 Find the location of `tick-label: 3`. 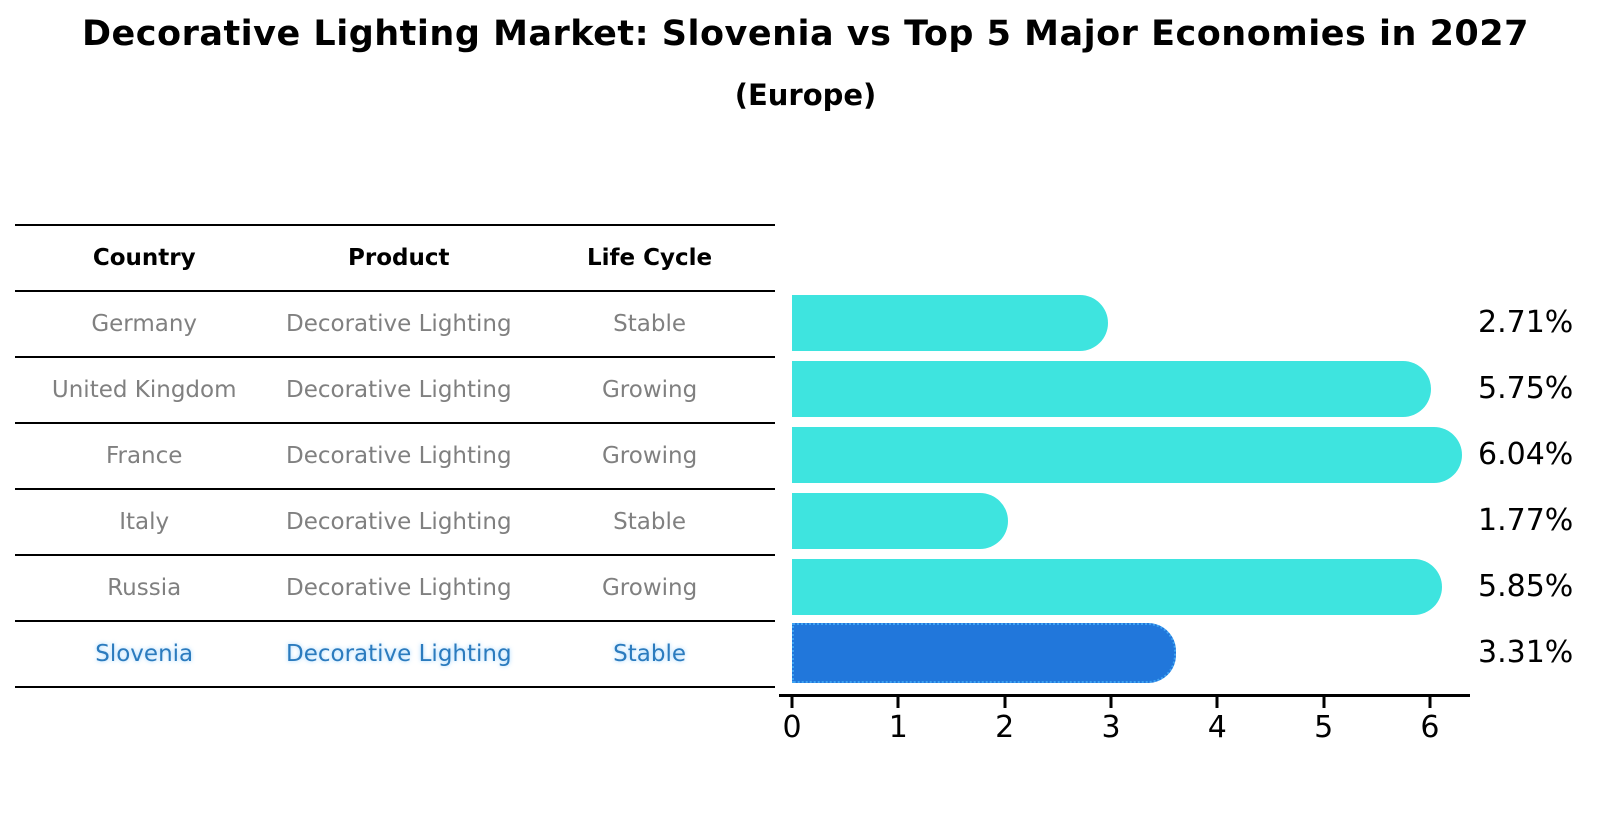

tick-label: 3 is located at coordinates (1111, 727).